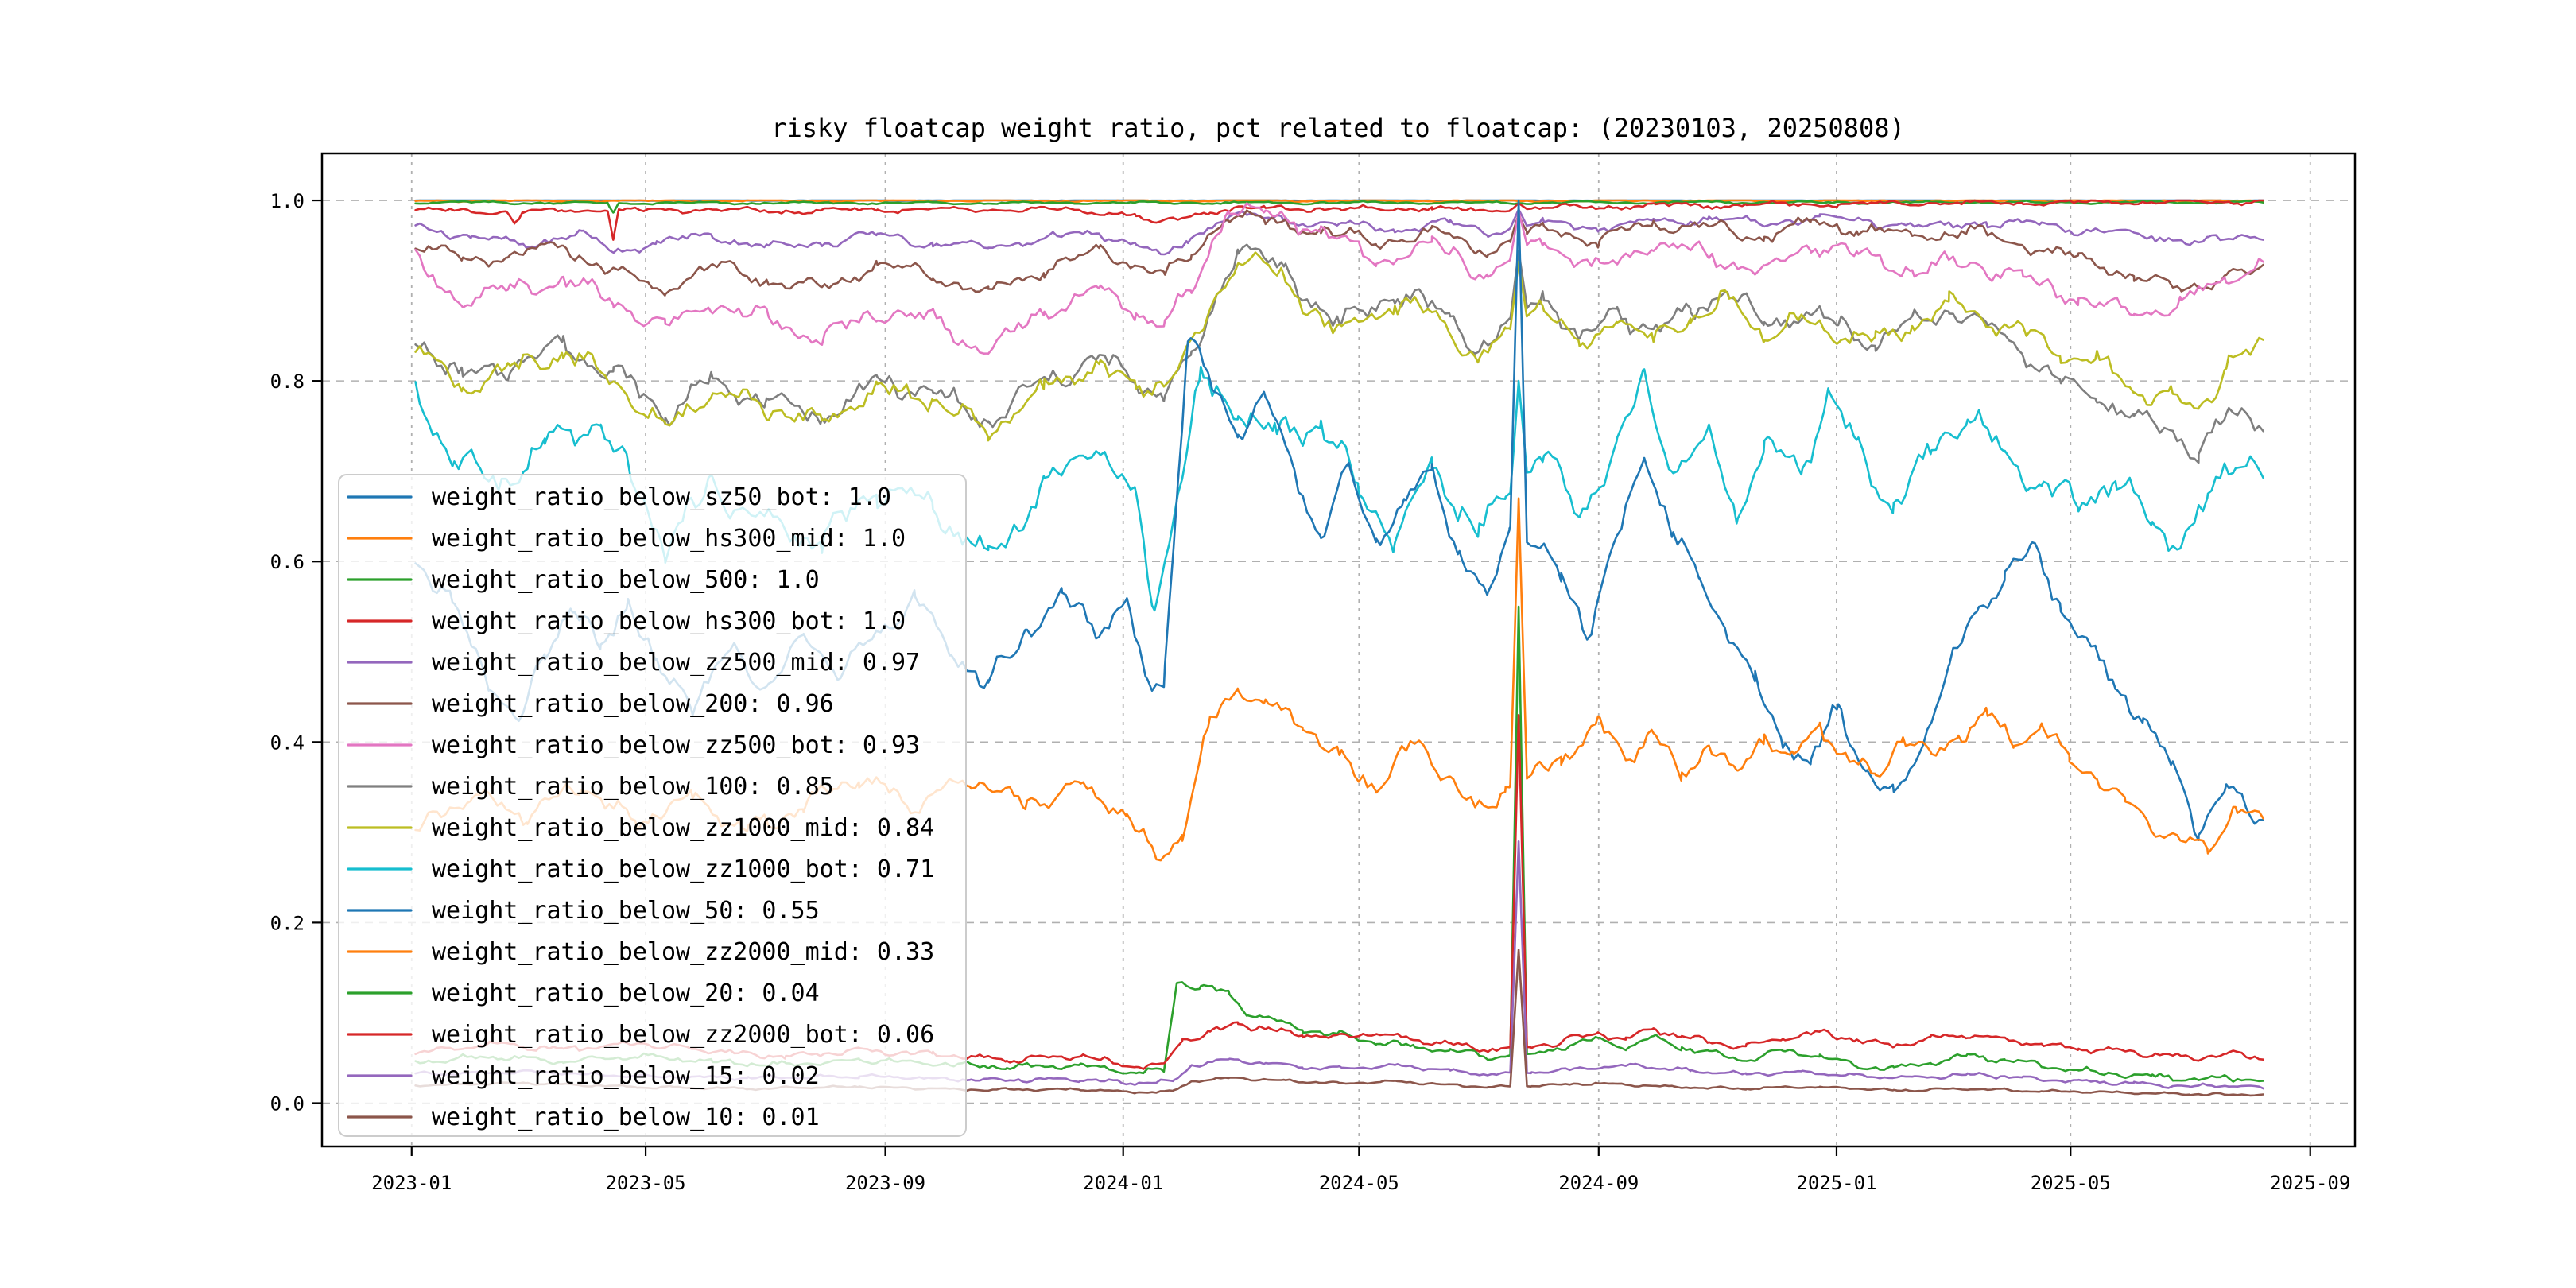  I want to click on legend-entry: weight_ratio_below_15: 0.02, so click(584, 1076).